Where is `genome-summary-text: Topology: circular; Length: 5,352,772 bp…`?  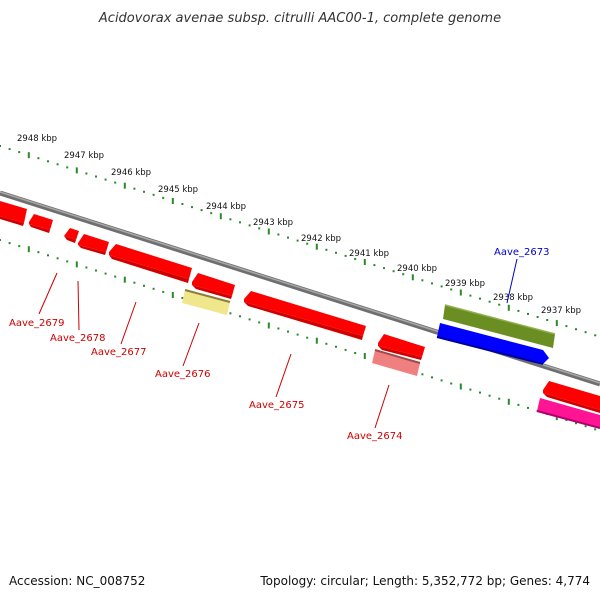 genome-summary-text: Topology: circular; Length: 5,352,772 bp… is located at coordinates (425, 581).